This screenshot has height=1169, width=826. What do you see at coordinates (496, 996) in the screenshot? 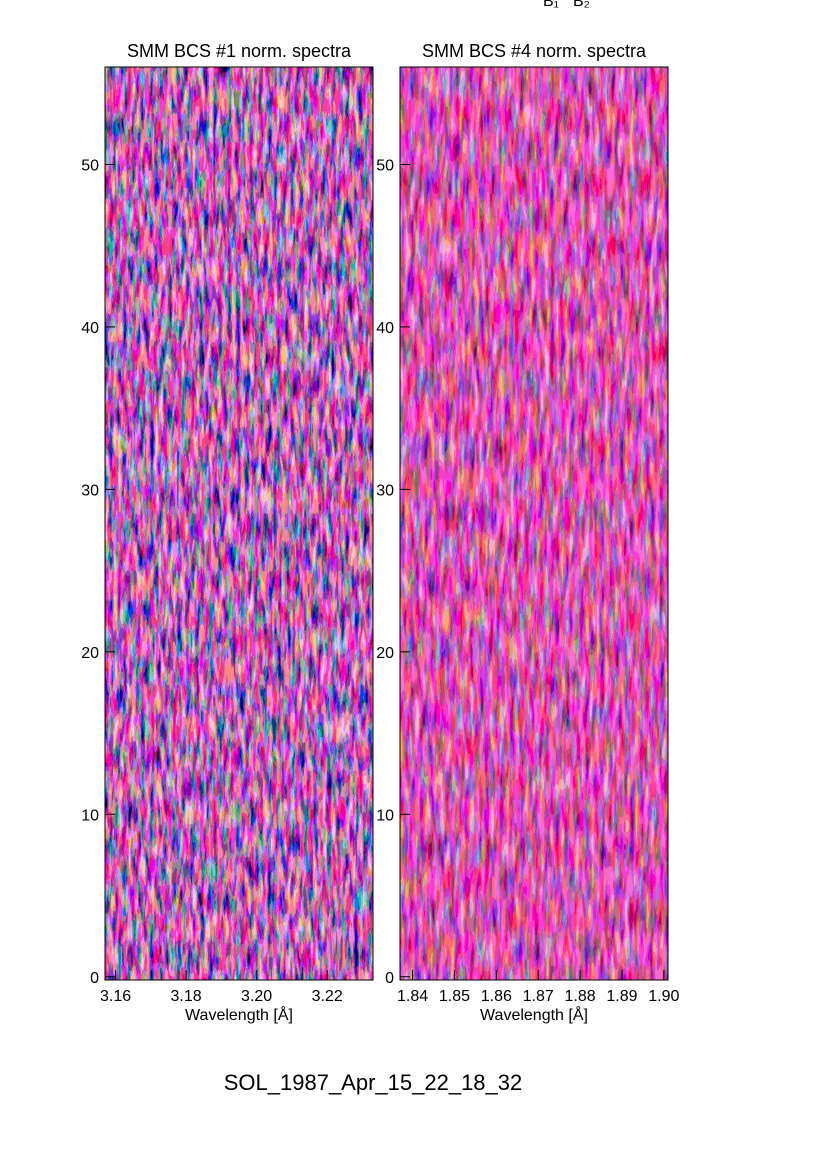
I see `x-tick-label: 1.86` at bounding box center [496, 996].